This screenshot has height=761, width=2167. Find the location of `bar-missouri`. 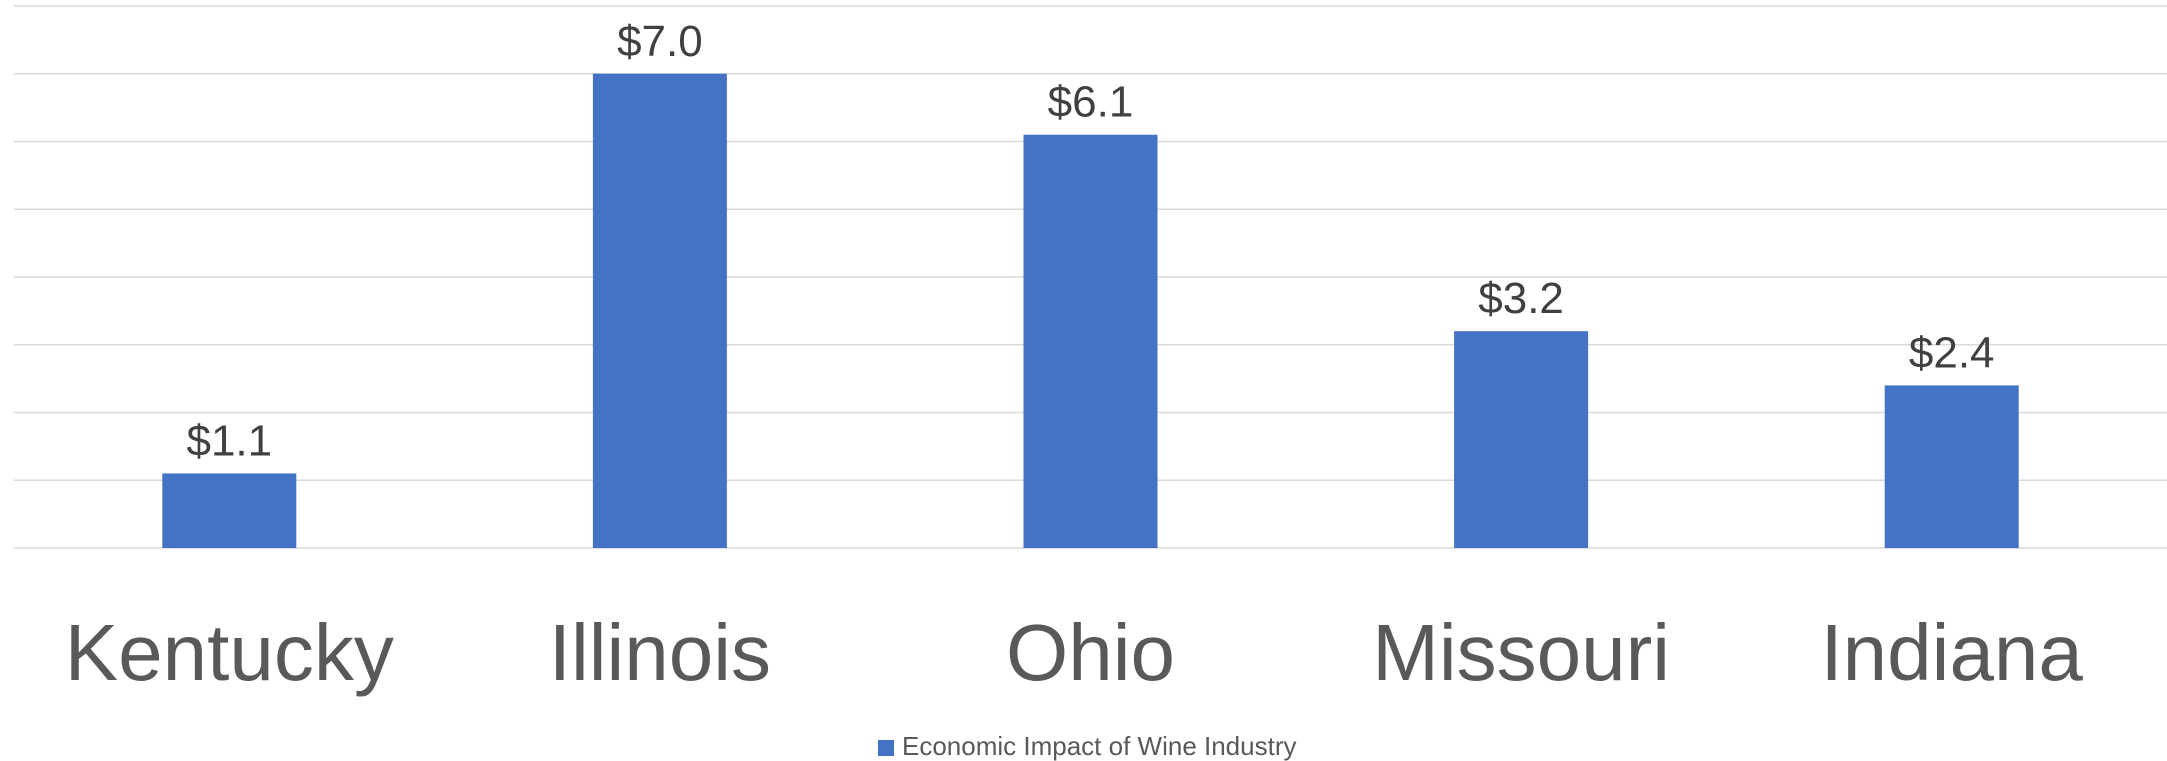

bar-missouri is located at coordinates (1521, 439).